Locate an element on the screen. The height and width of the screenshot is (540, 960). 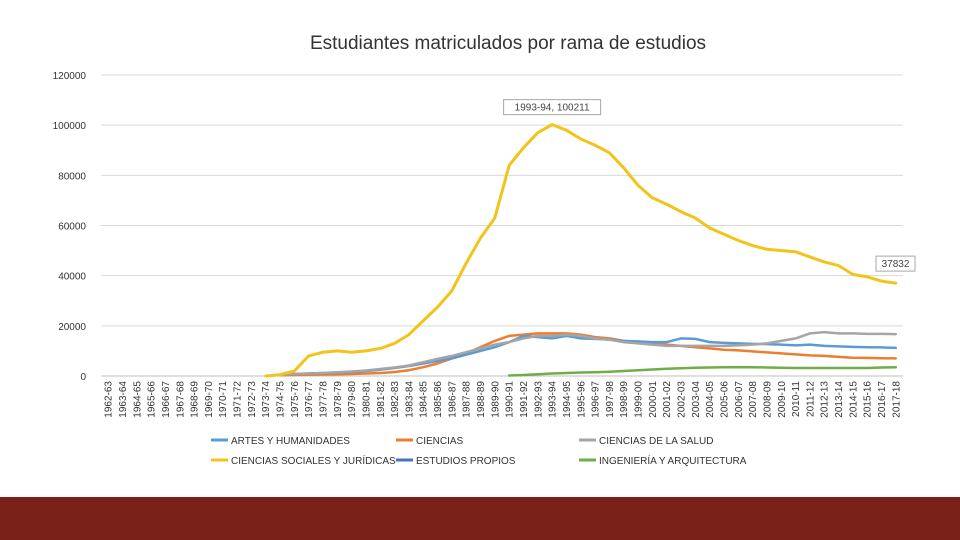
x-tick-label: 1963-64 is located at coordinates (123, 399).